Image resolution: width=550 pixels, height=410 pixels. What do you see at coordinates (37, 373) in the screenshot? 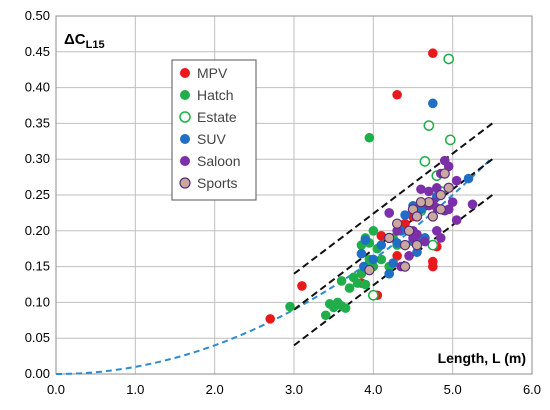
I see `y-tick-label: 0.00` at bounding box center [37, 373].